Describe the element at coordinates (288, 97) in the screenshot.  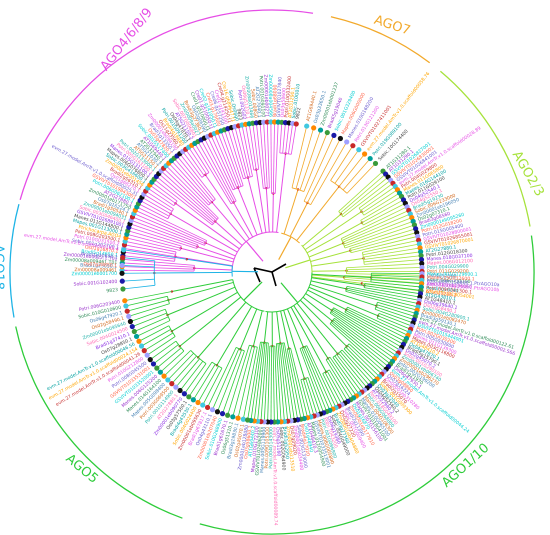
I see `leaf-label: Potri.010G032400` at that location.